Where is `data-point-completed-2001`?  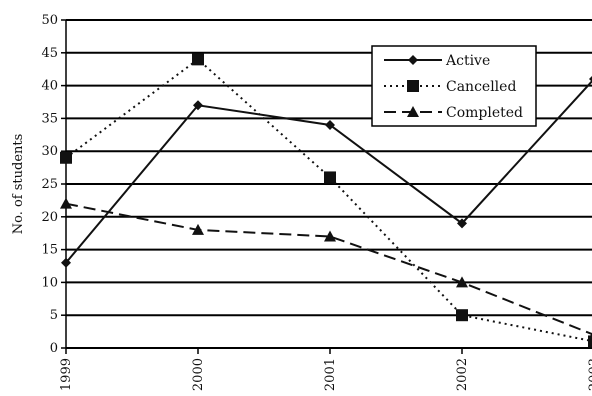
data-point-completed-2001 is located at coordinates (330, 236).